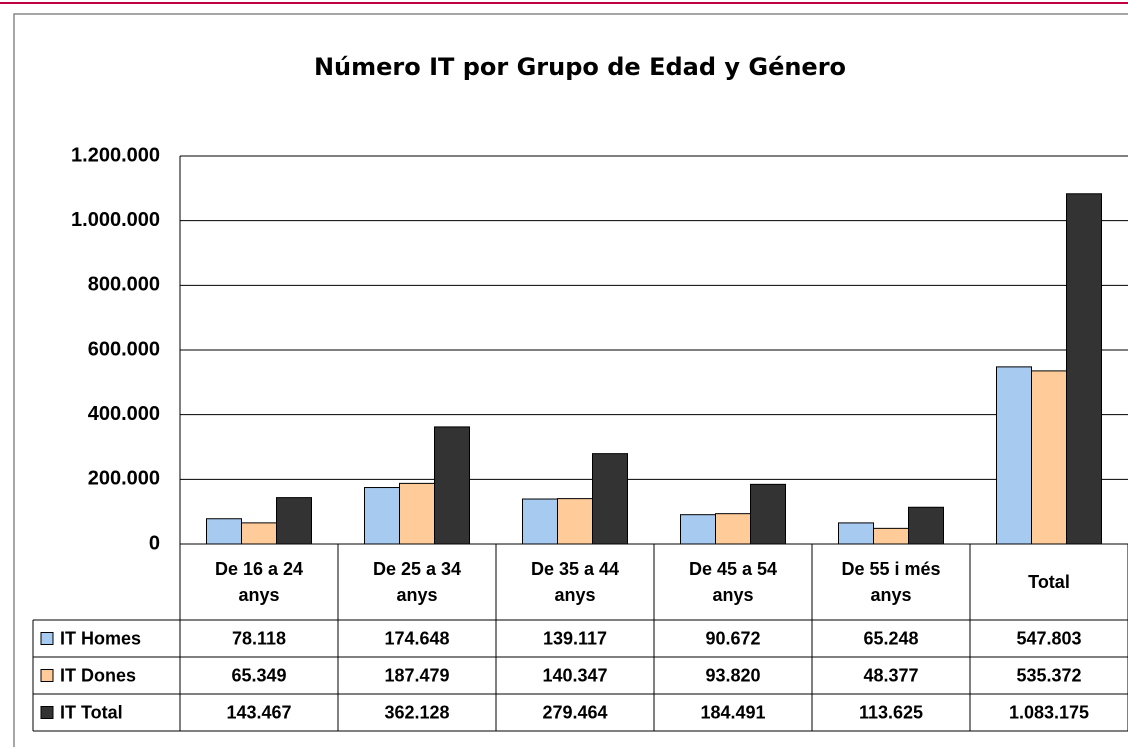 The image size is (1128, 747). Describe the element at coordinates (890, 638) in the screenshot. I see `table-value: 65.248` at that location.